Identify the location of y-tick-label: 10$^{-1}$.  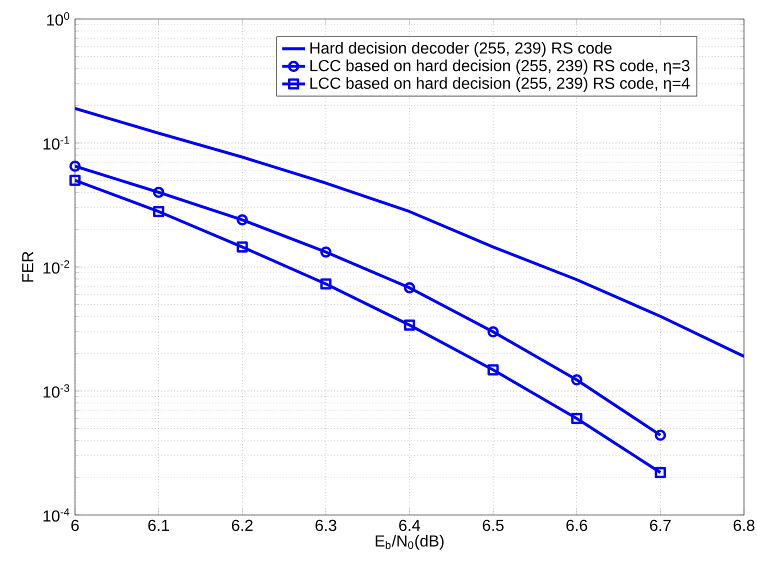
(57, 143).